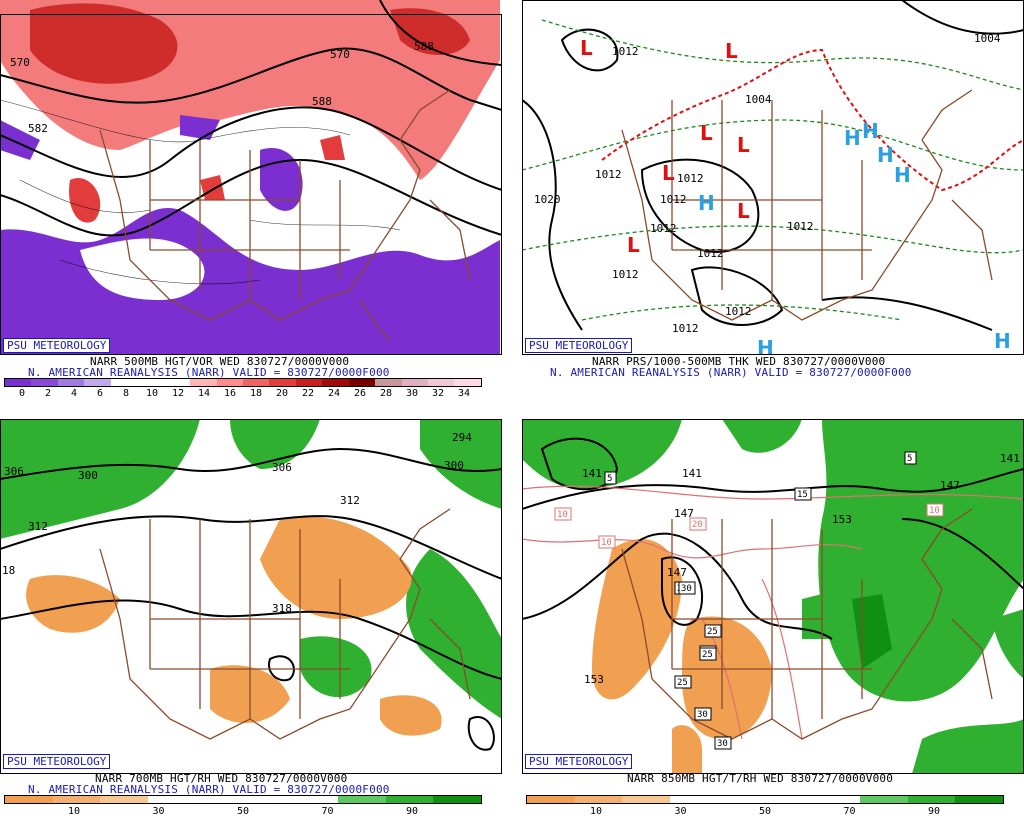 Image resolution: width=1024 pixels, height=819 pixels. I want to click on colorbar-tick-label: 32, so click(438, 393).